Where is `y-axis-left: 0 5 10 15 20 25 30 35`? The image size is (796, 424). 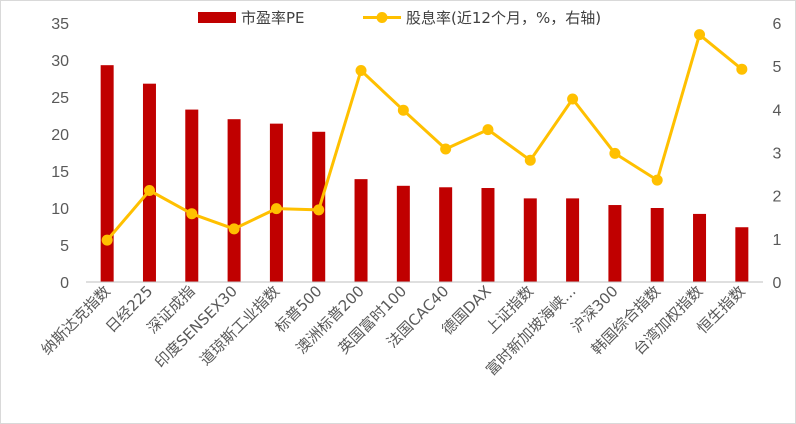
y-axis-left: 0 5 10 15 20 25 30 35 is located at coordinates (60, 154).